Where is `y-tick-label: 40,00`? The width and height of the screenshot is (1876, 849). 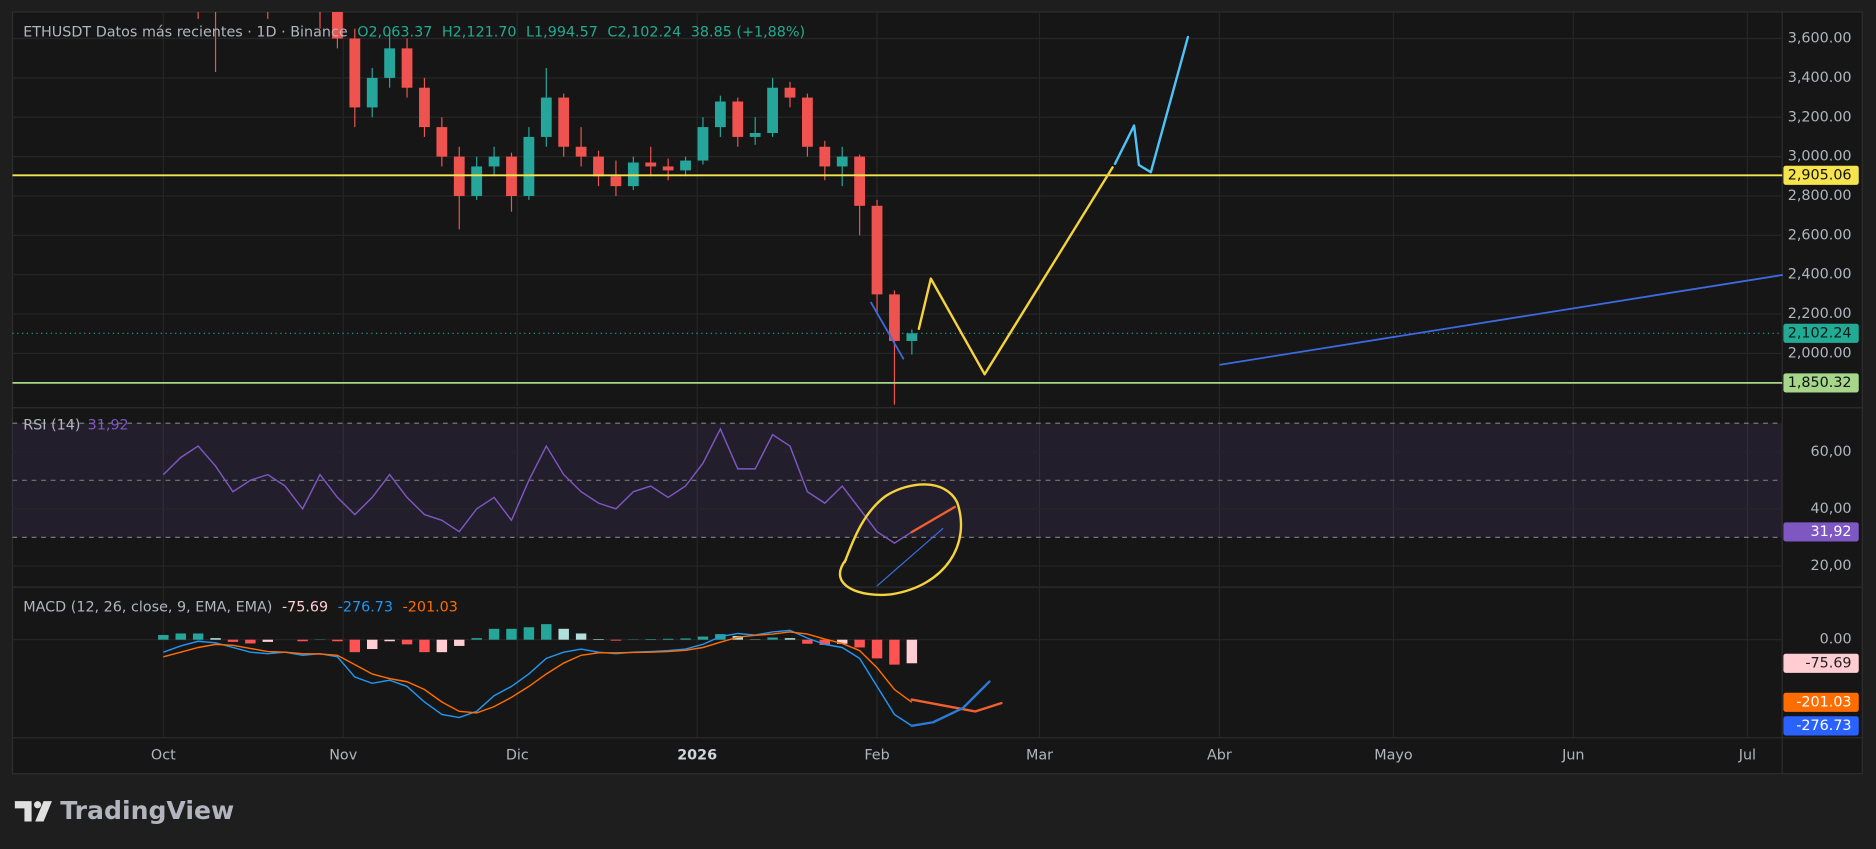
y-tick-label: 40,00 is located at coordinates (1831, 509).